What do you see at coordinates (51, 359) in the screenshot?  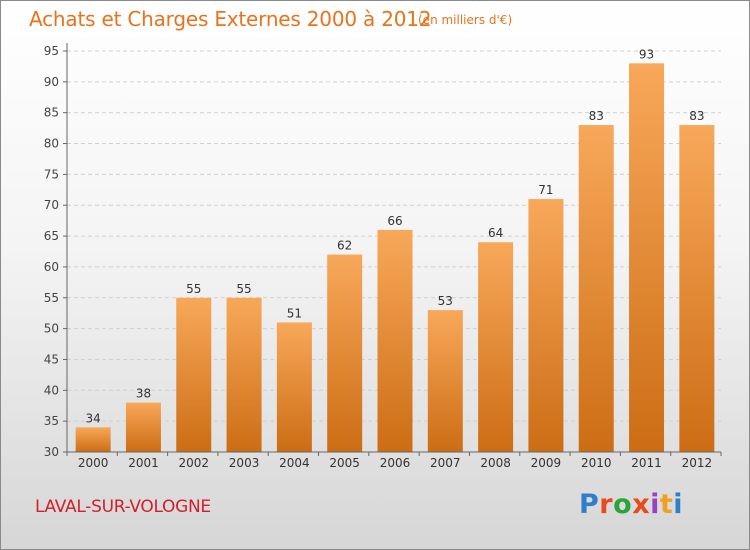 I see `y-tick-label: 45` at bounding box center [51, 359].